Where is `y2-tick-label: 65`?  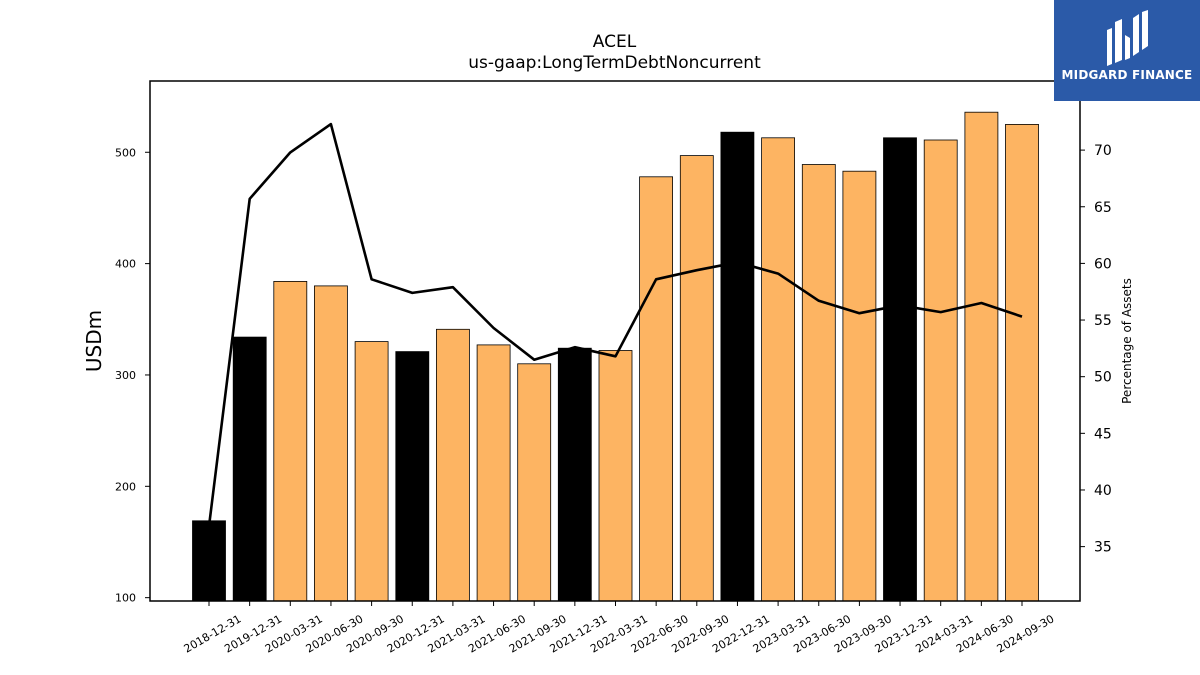
y2-tick-label: 65 is located at coordinates (1103, 208).